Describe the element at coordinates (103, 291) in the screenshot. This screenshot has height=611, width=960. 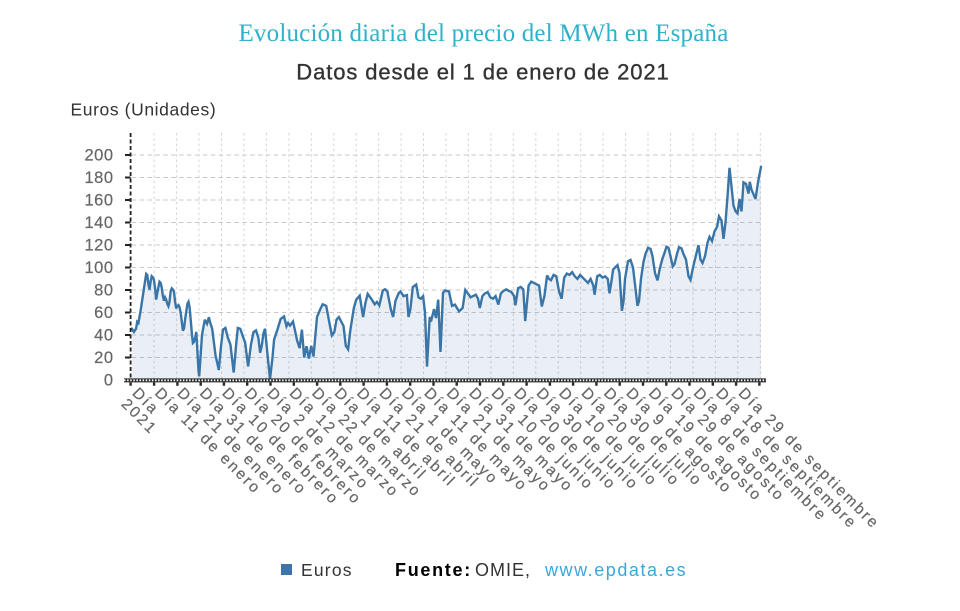
I see `svg-text: 80` at that location.